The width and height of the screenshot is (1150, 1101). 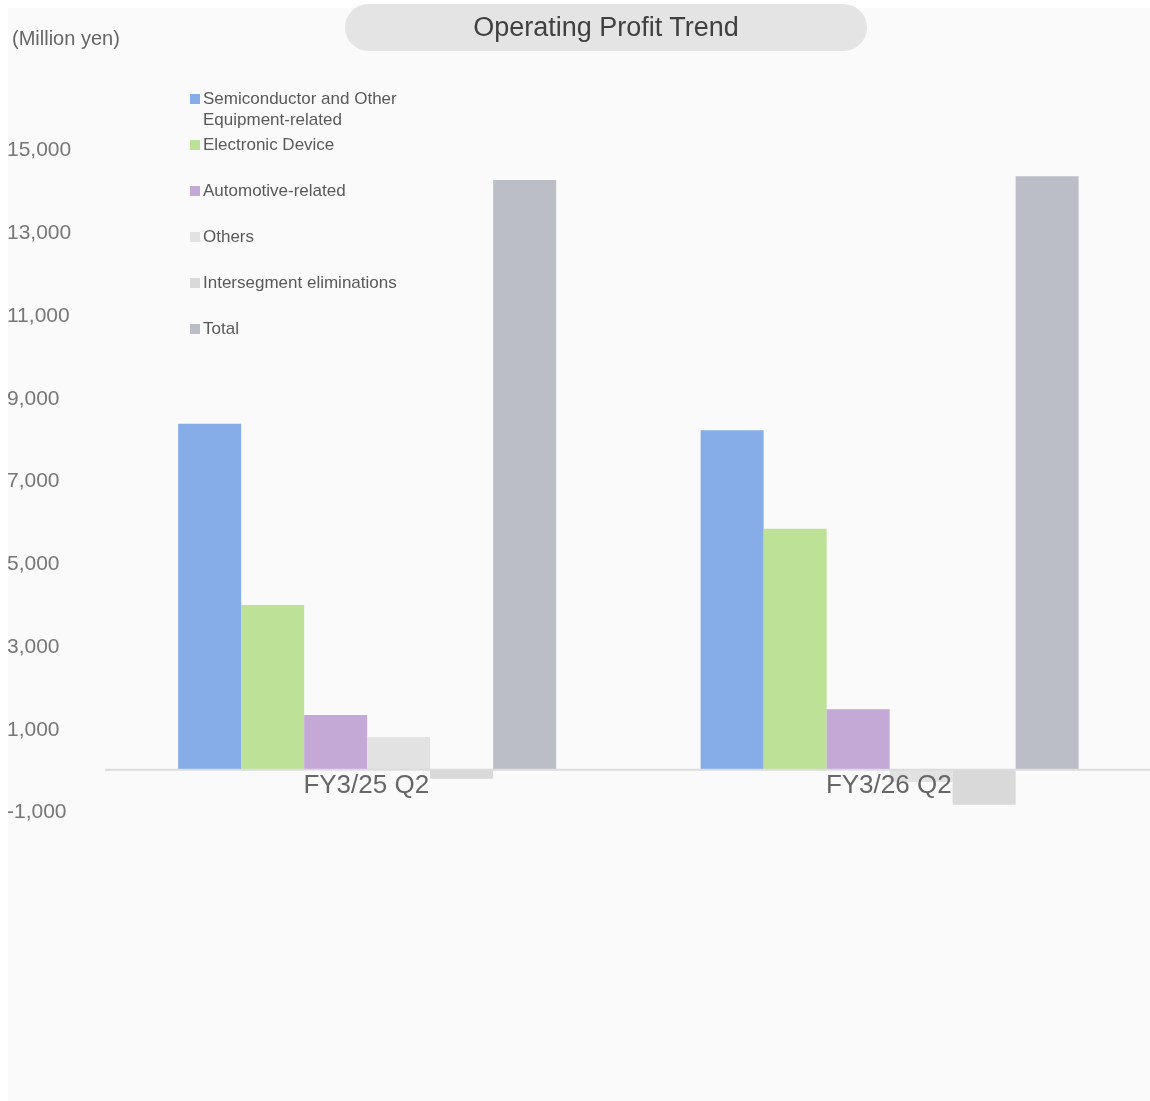 I want to click on legend-label: Others, so click(x=229, y=236).